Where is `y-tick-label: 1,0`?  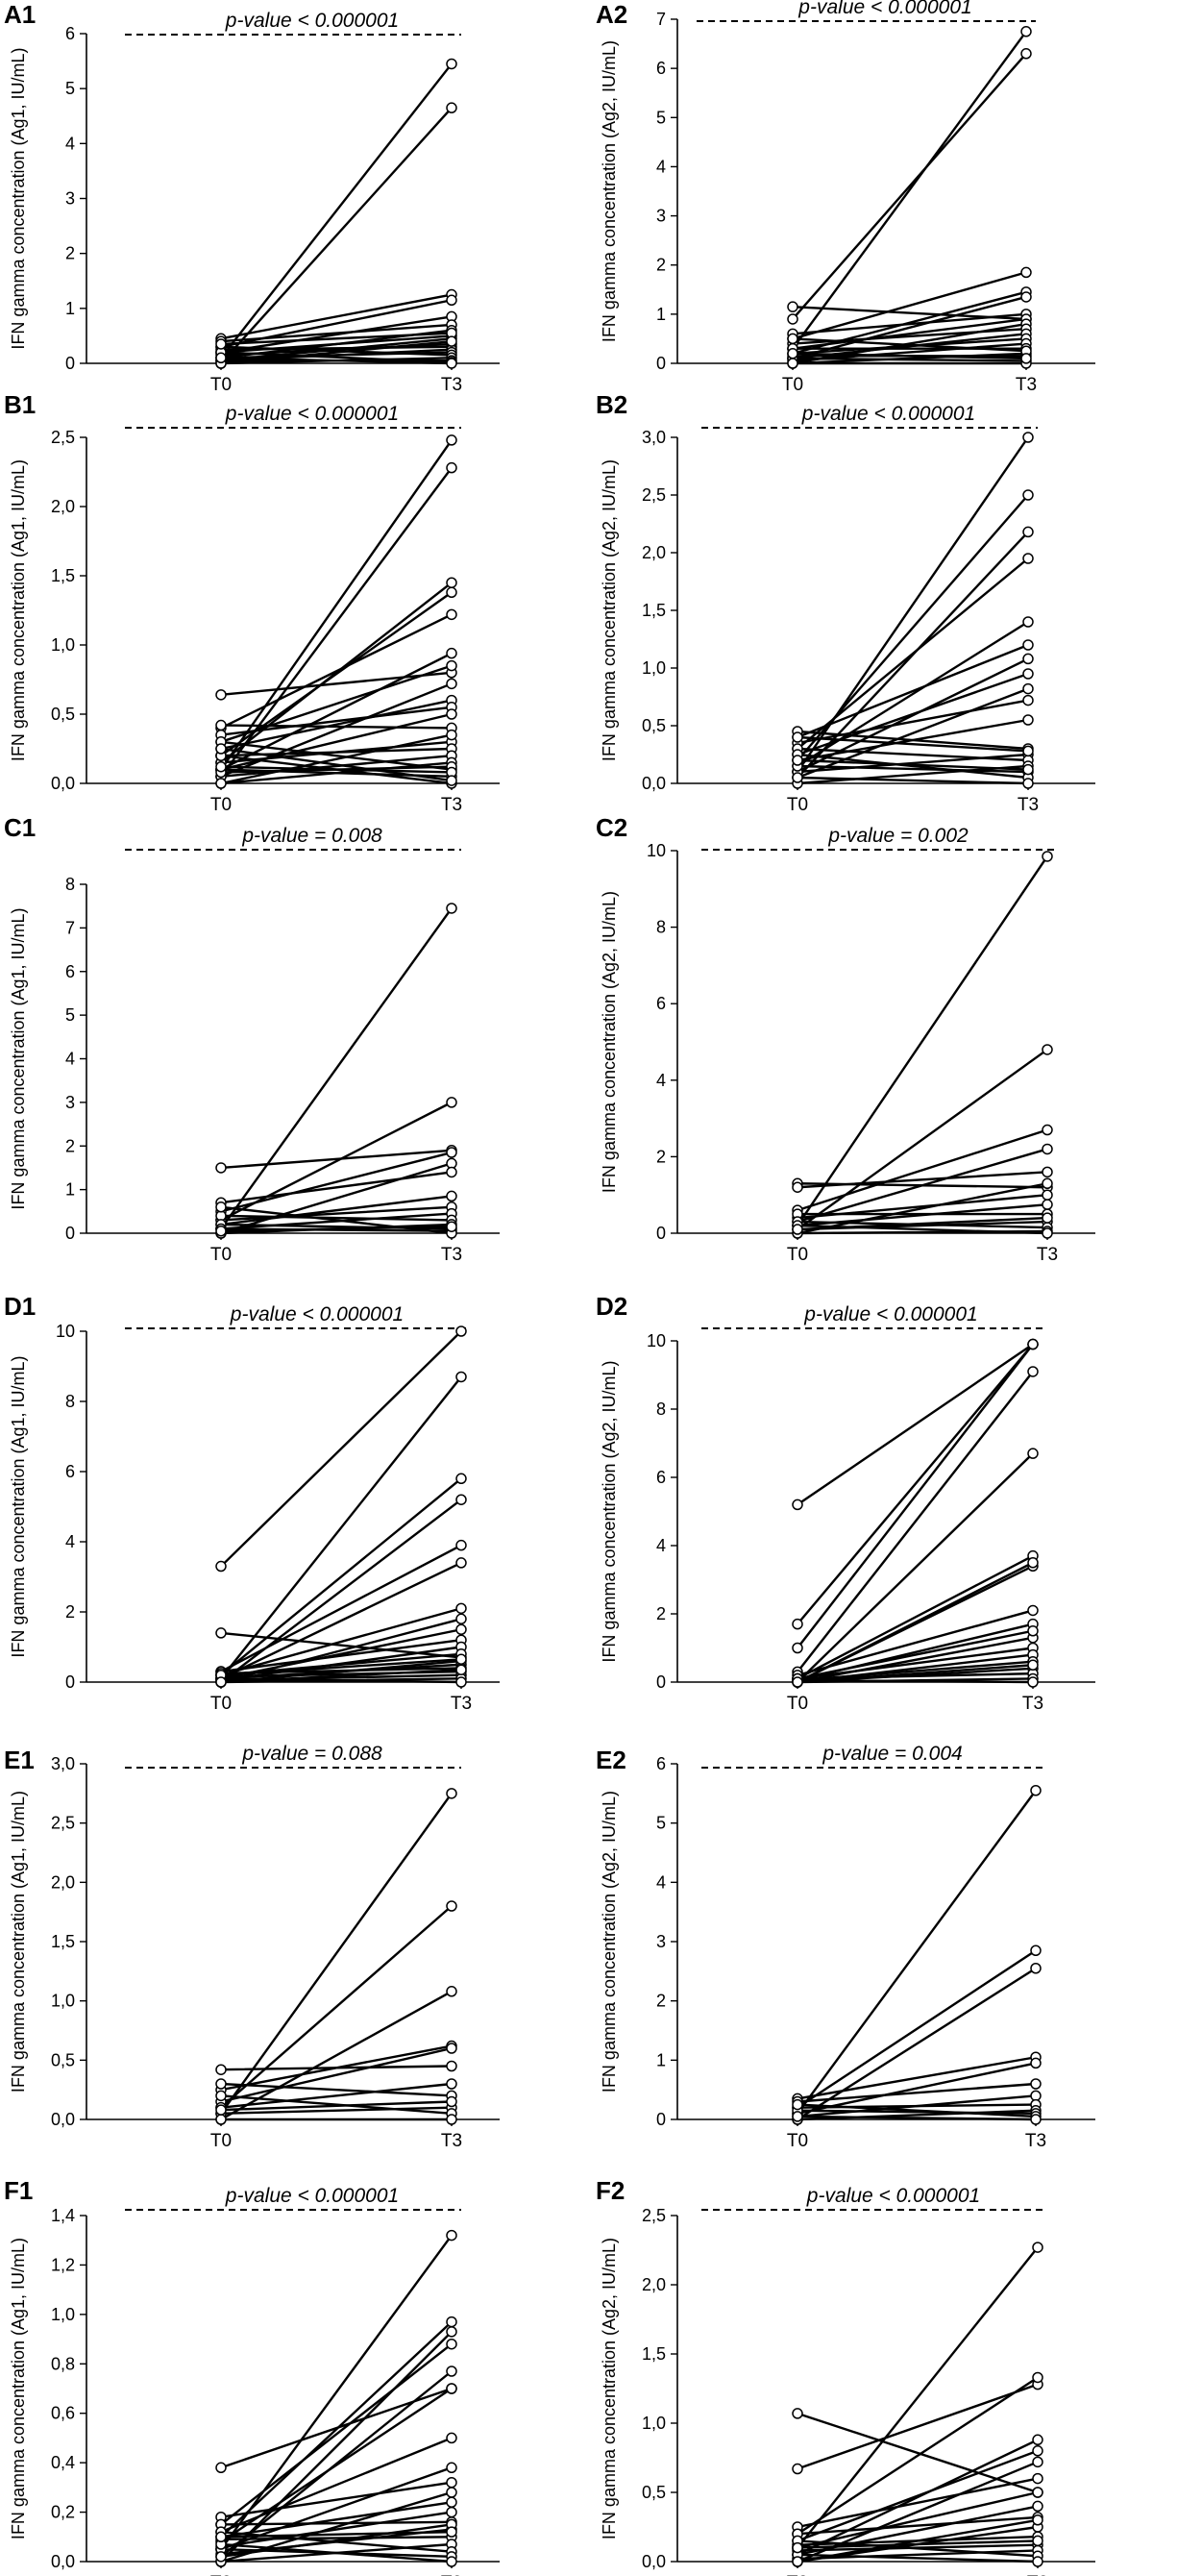
y-tick-label: 1,0 is located at coordinates (654, 668).